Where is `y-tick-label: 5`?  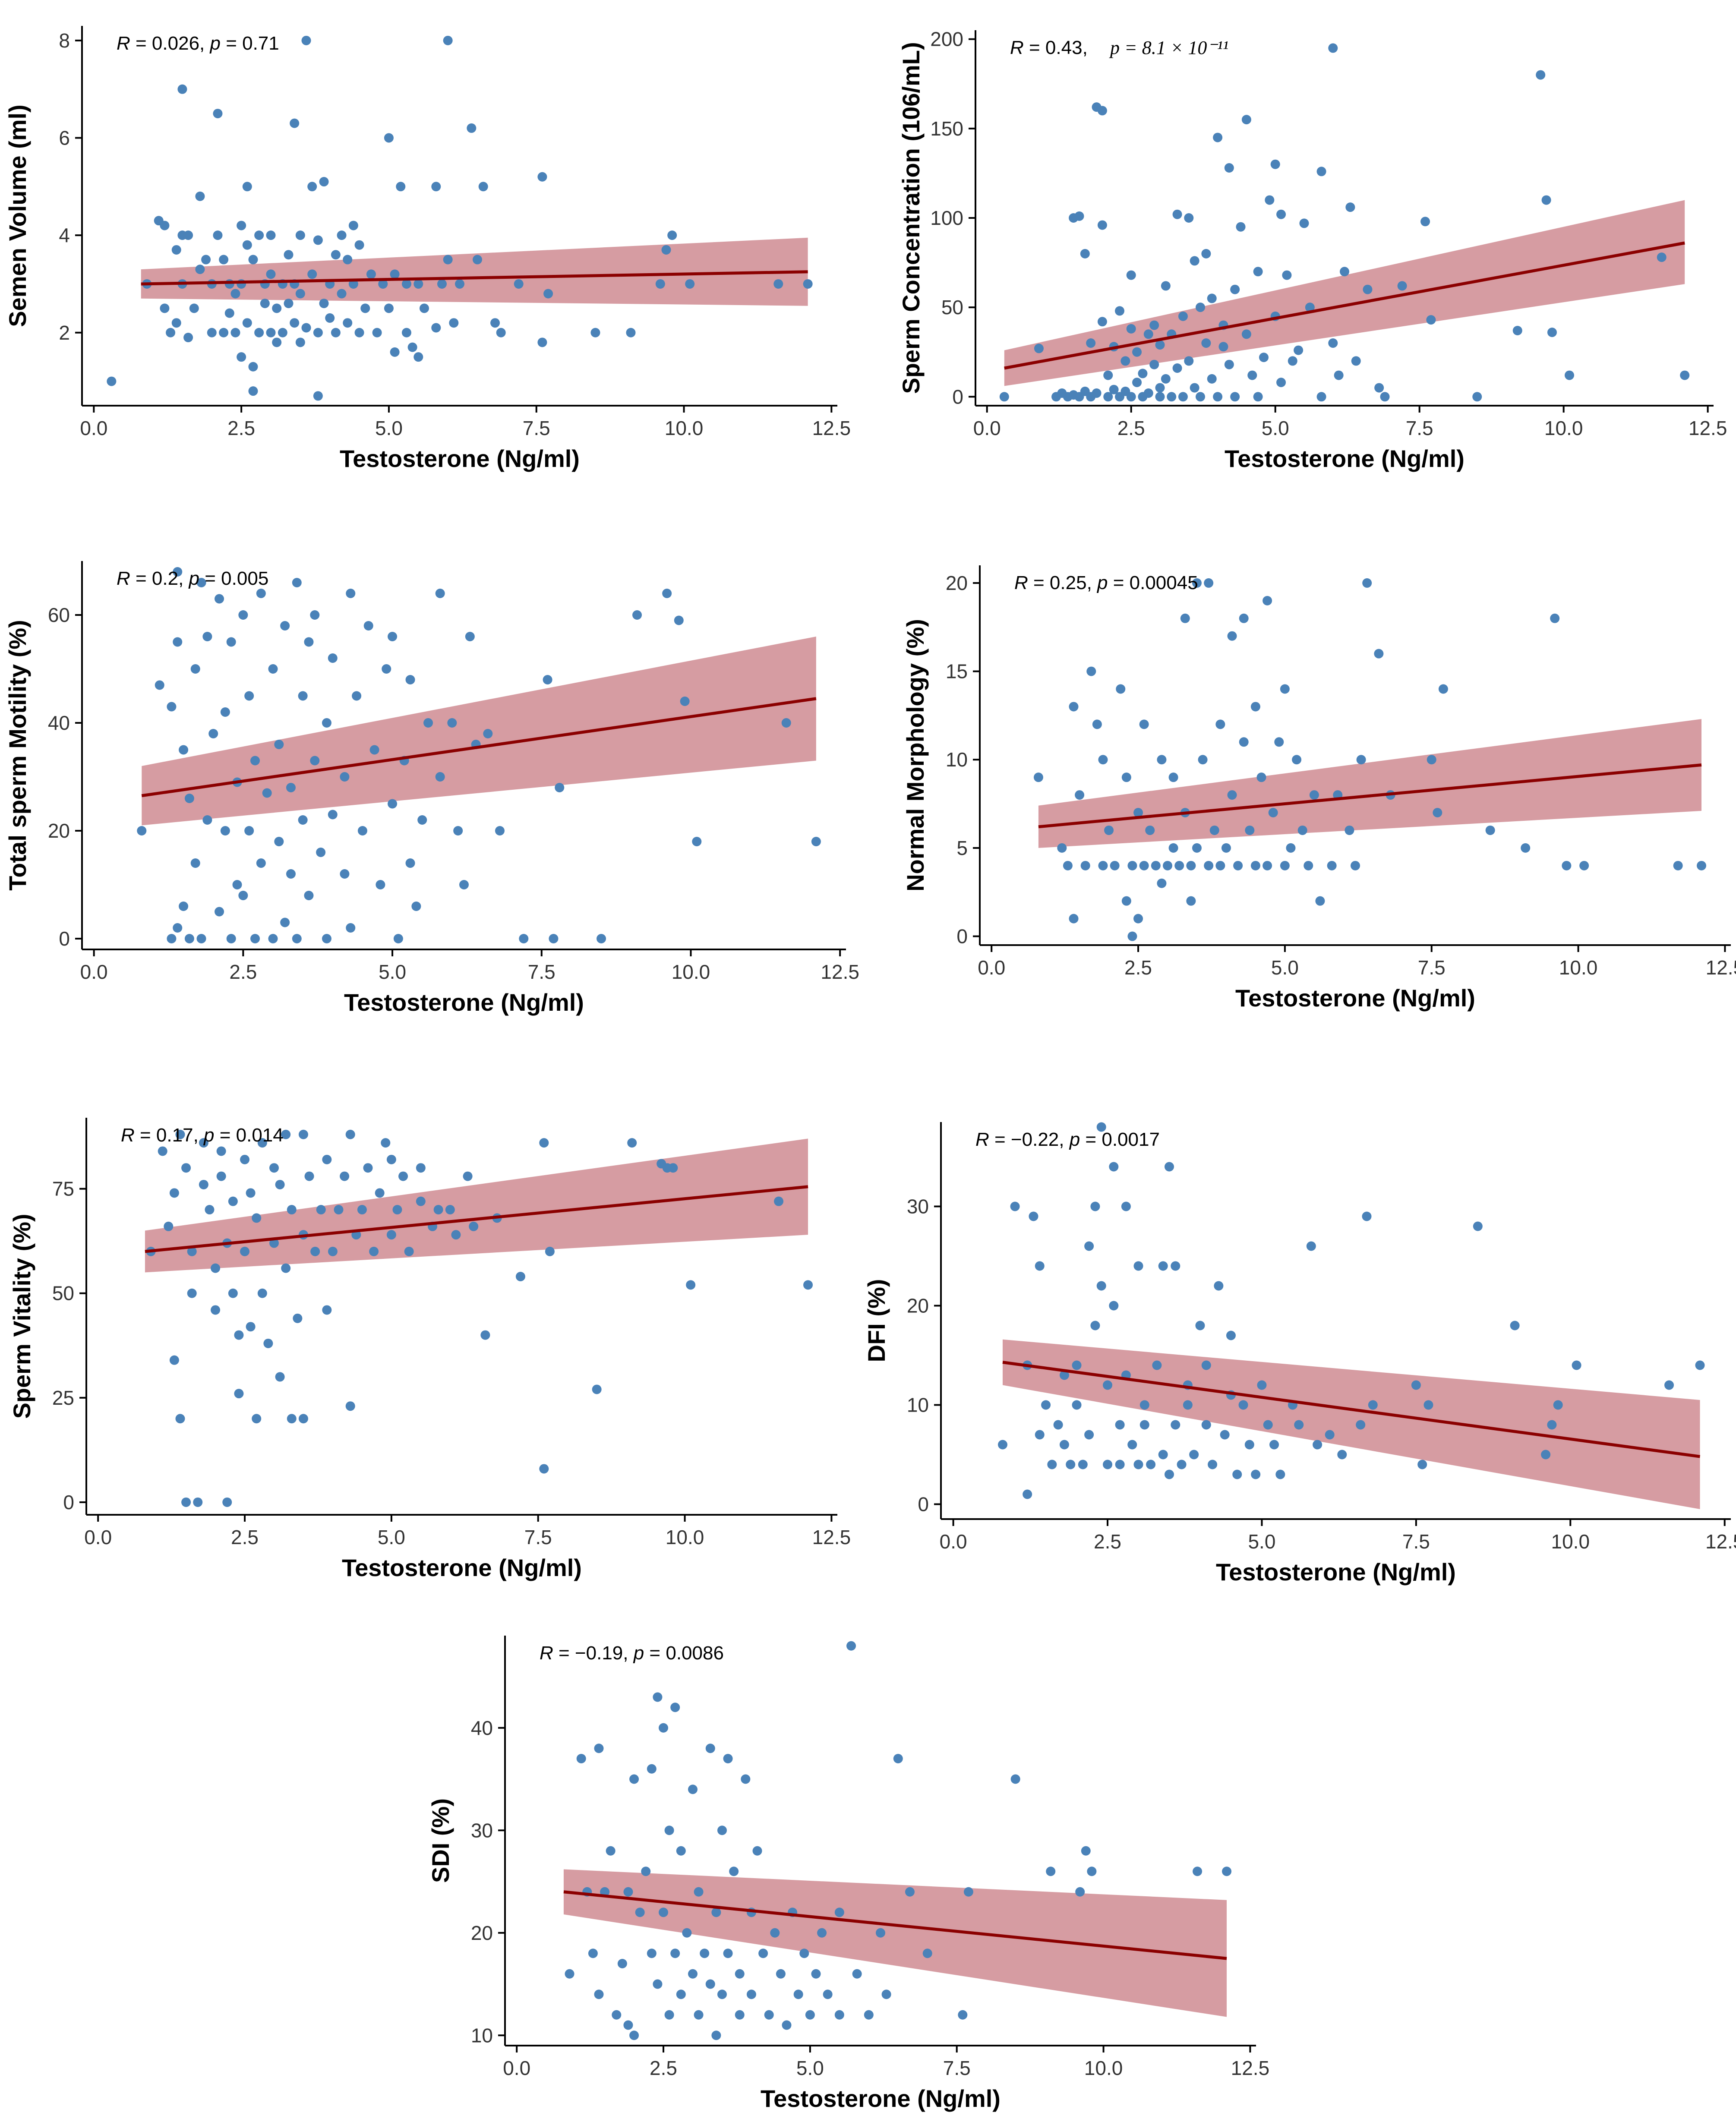
y-tick-label: 5 is located at coordinates (962, 848).